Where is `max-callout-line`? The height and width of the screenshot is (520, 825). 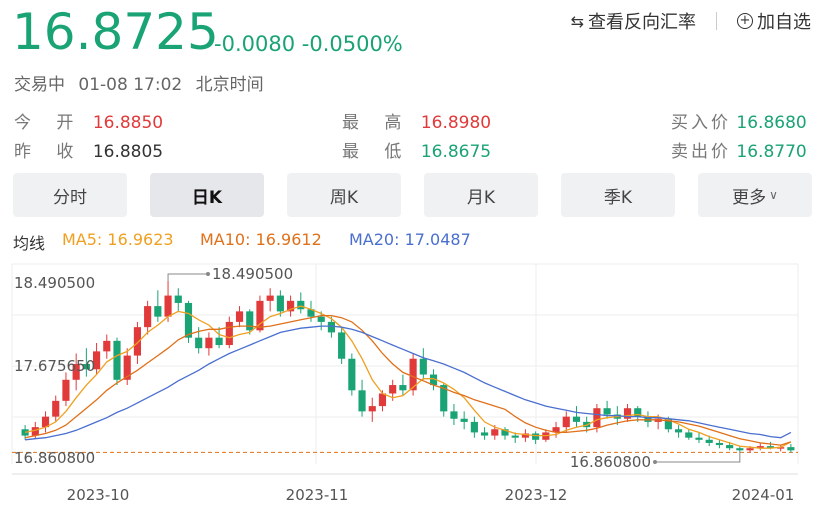
max-callout-line is located at coordinates (187, 277).